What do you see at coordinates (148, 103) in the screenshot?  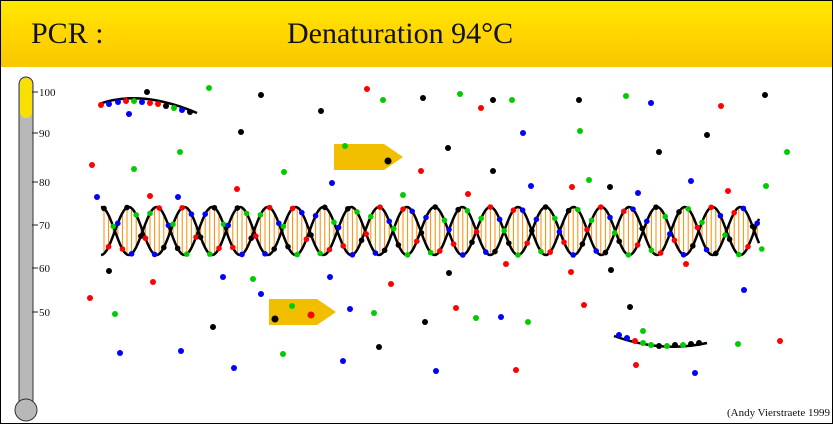 I see `single-strand-fragment-top` at bounding box center [148, 103].